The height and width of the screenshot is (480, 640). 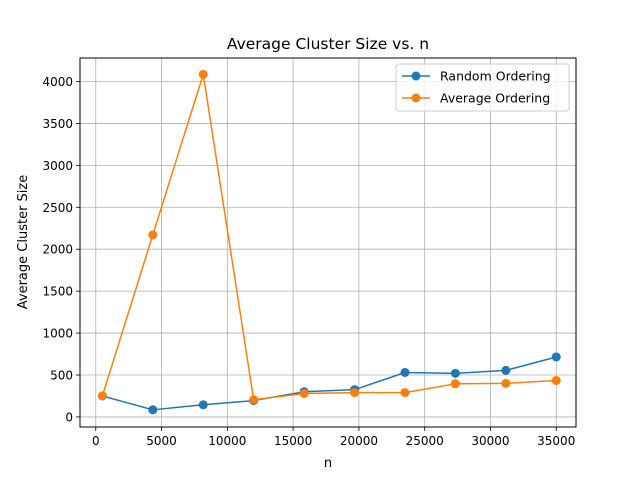 I want to click on legend-label-average-ordering: Average Ordering, so click(x=495, y=98).